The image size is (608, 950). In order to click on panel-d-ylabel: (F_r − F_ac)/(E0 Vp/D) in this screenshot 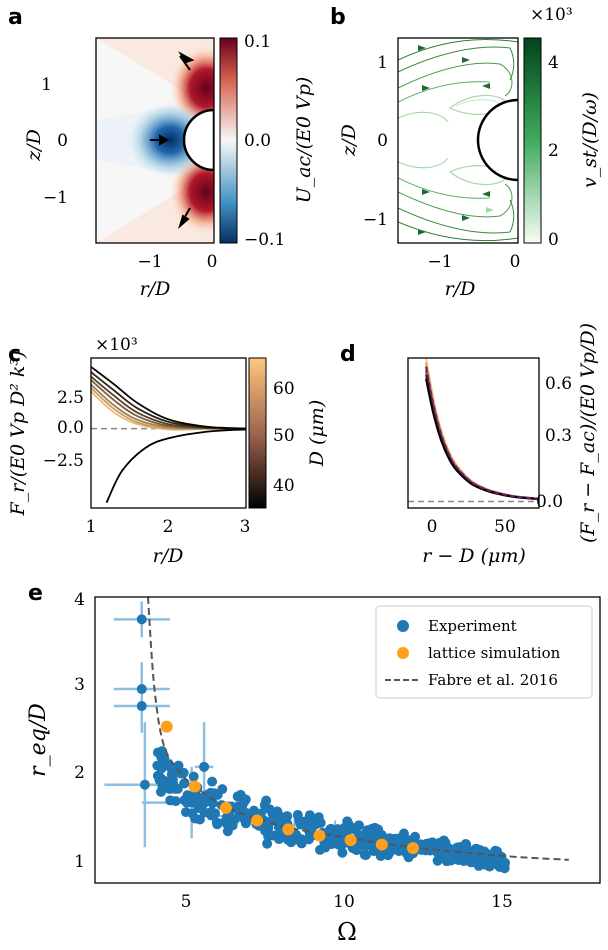, I will do `click(588, 433)`.